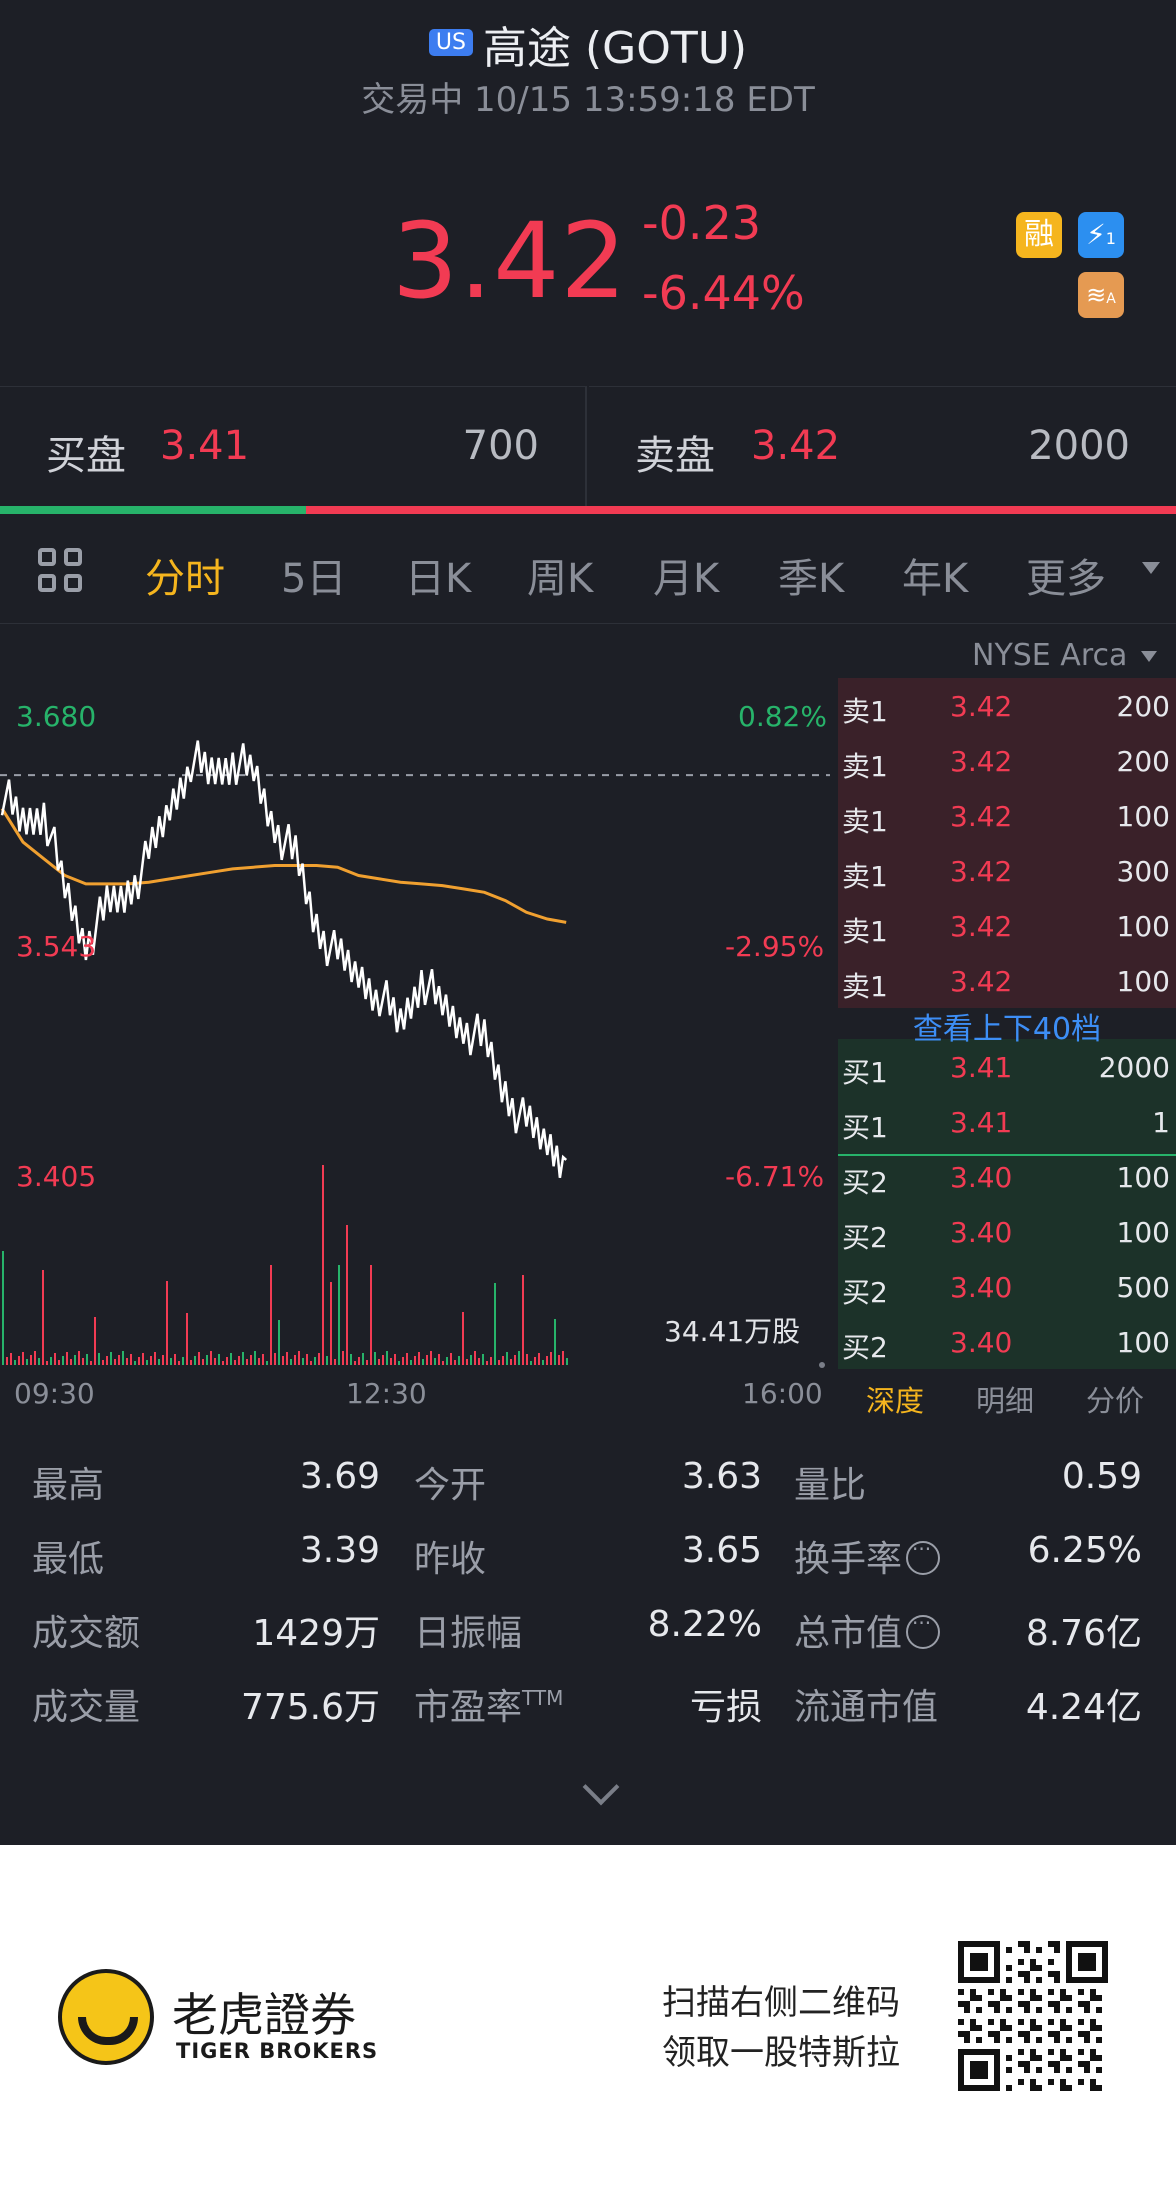 This screenshot has height=2189, width=1176. Describe the element at coordinates (1066, 579) in the screenshot. I see `tab-more: 更多` at that location.